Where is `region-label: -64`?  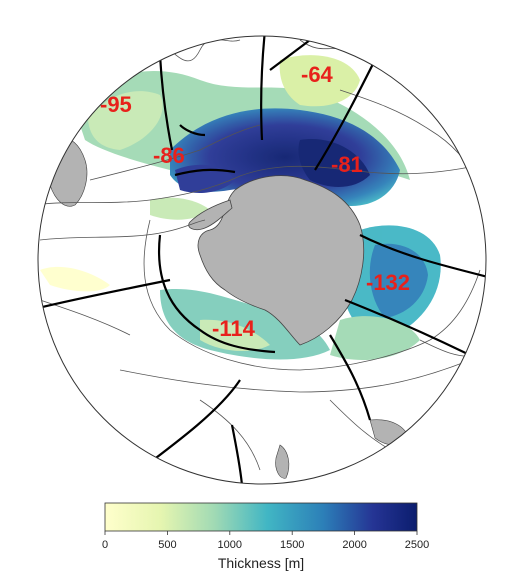
region-label: -64 is located at coordinates (317, 74).